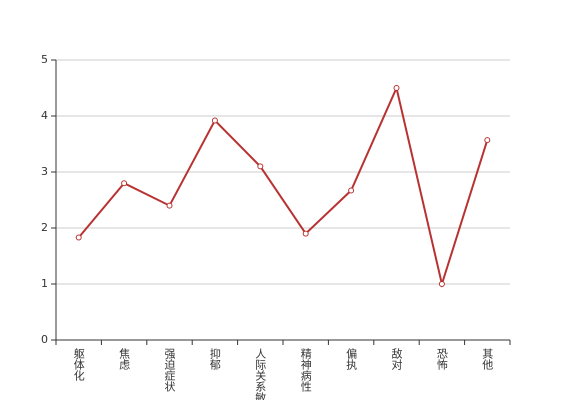  Describe the element at coordinates (487, 359) in the screenshot. I see `x-tick-label: 其他` at that location.